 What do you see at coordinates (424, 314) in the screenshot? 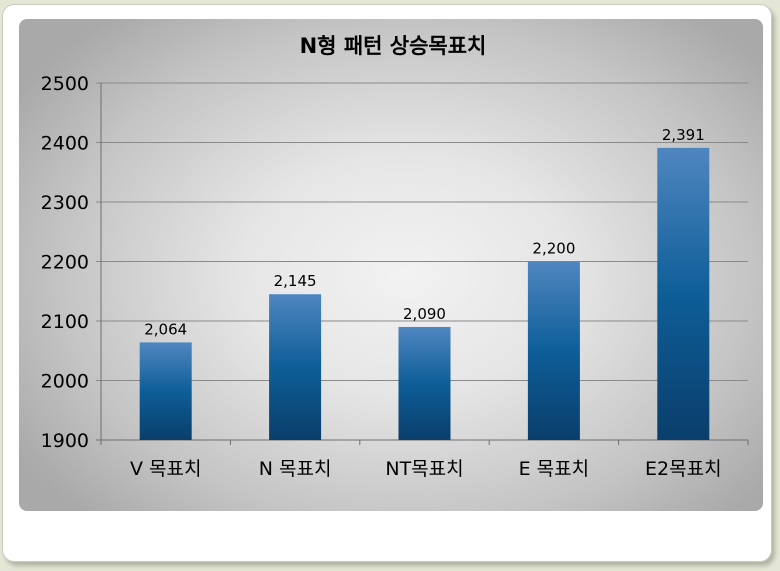
I see `data-label: 2,090` at bounding box center [424, 314].